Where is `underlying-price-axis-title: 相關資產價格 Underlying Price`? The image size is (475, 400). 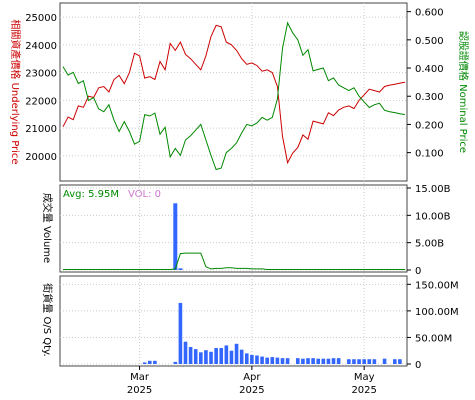 underlying-price-axis-title: 相關資產價格 Underlying Price is located at coordinates (15, 91).